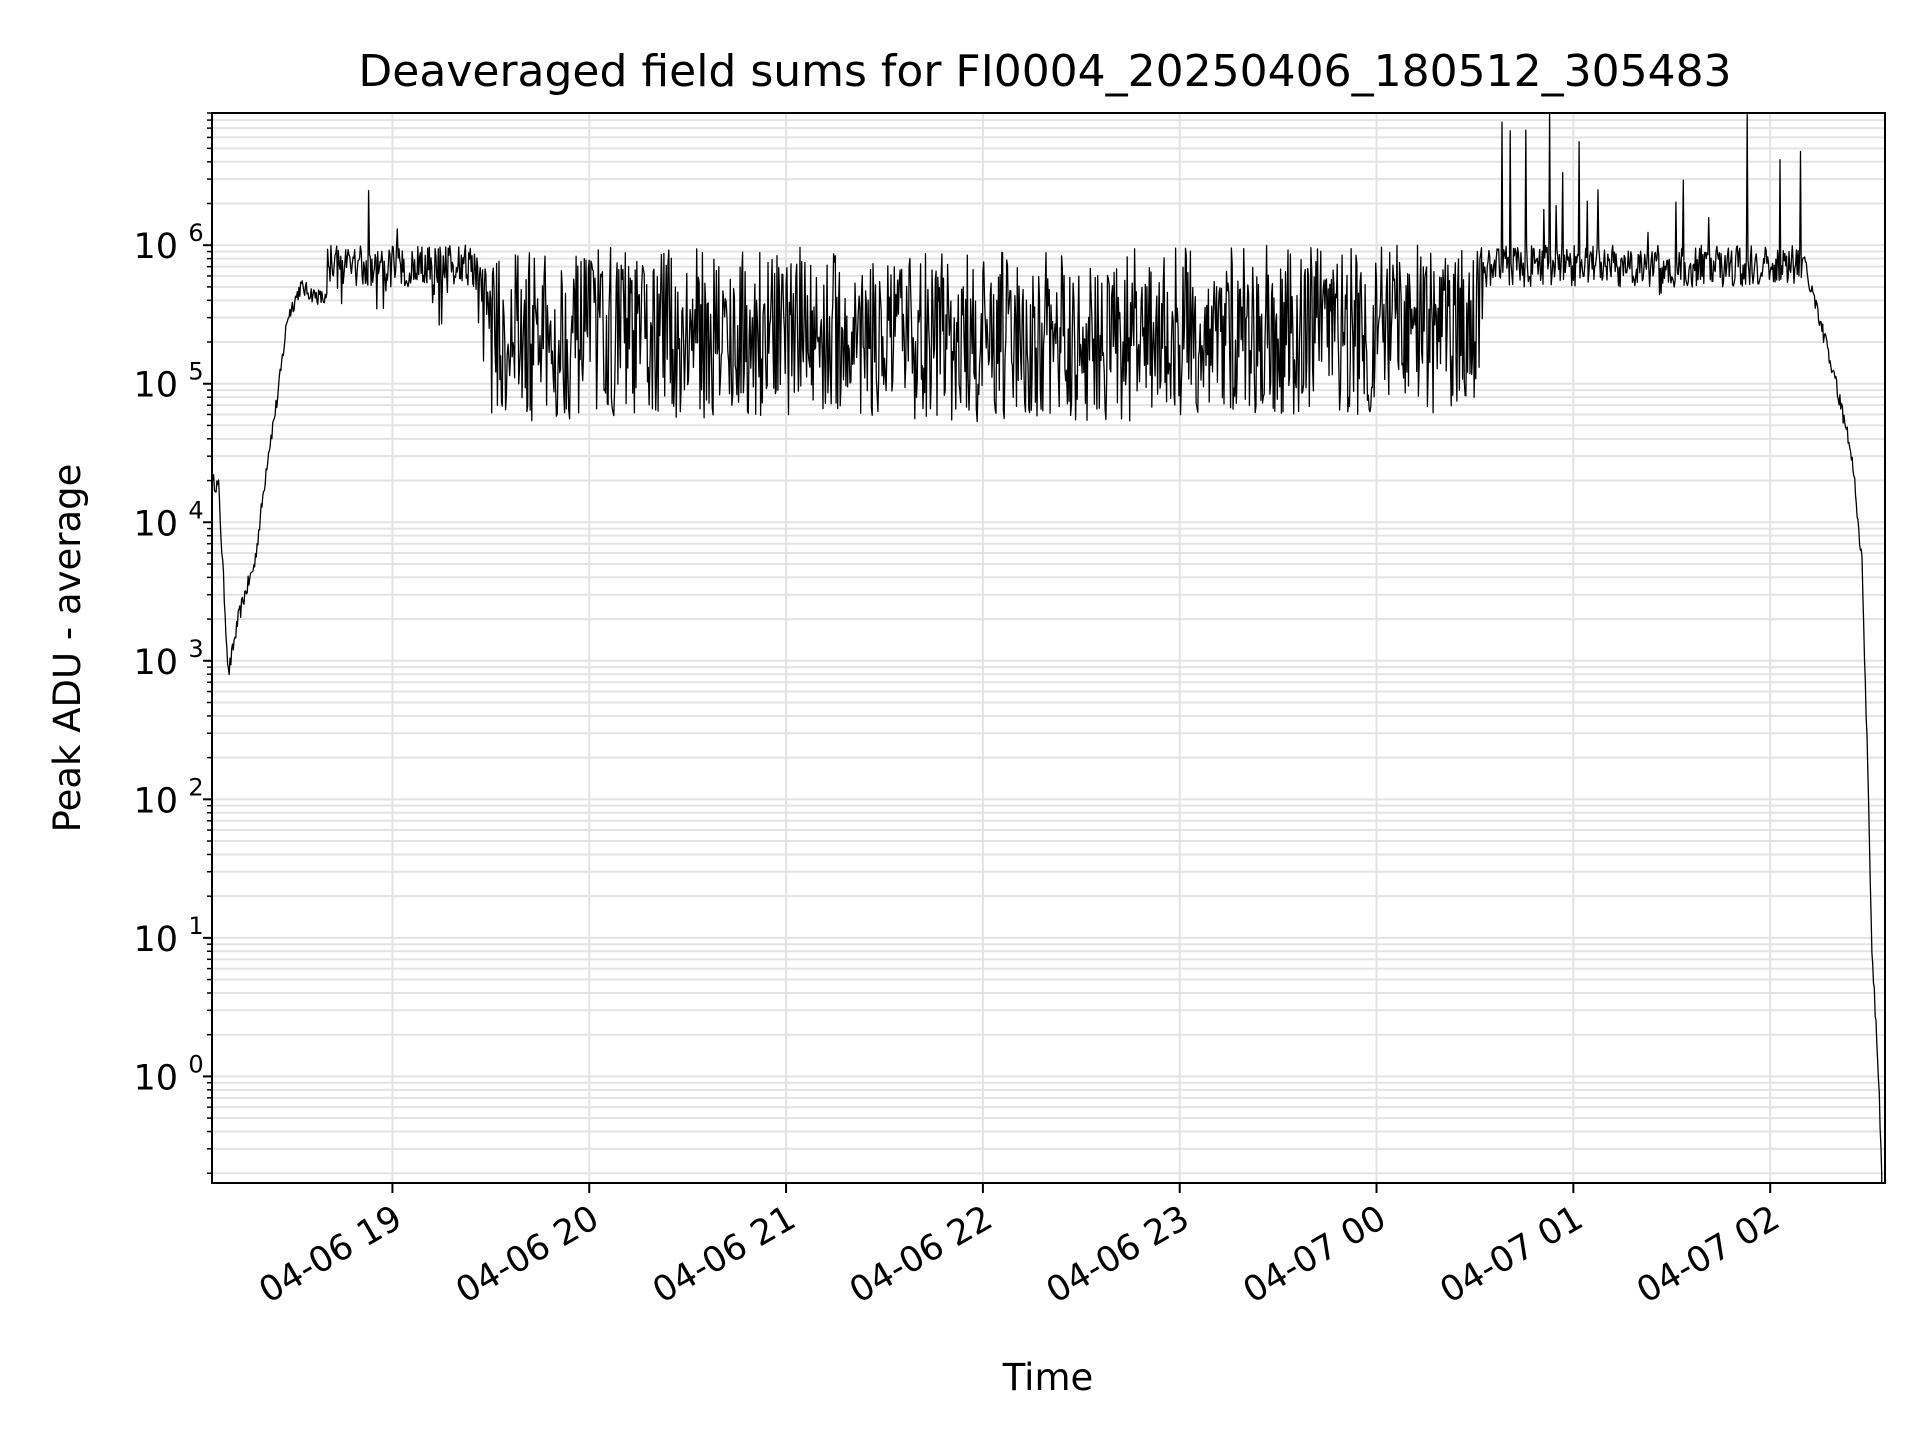 This screenshot has height=1440, width=1920. Describe the element at coordinates (195, 1064) in the screenshot. I see `y-tick-exponent: 0` at that location.